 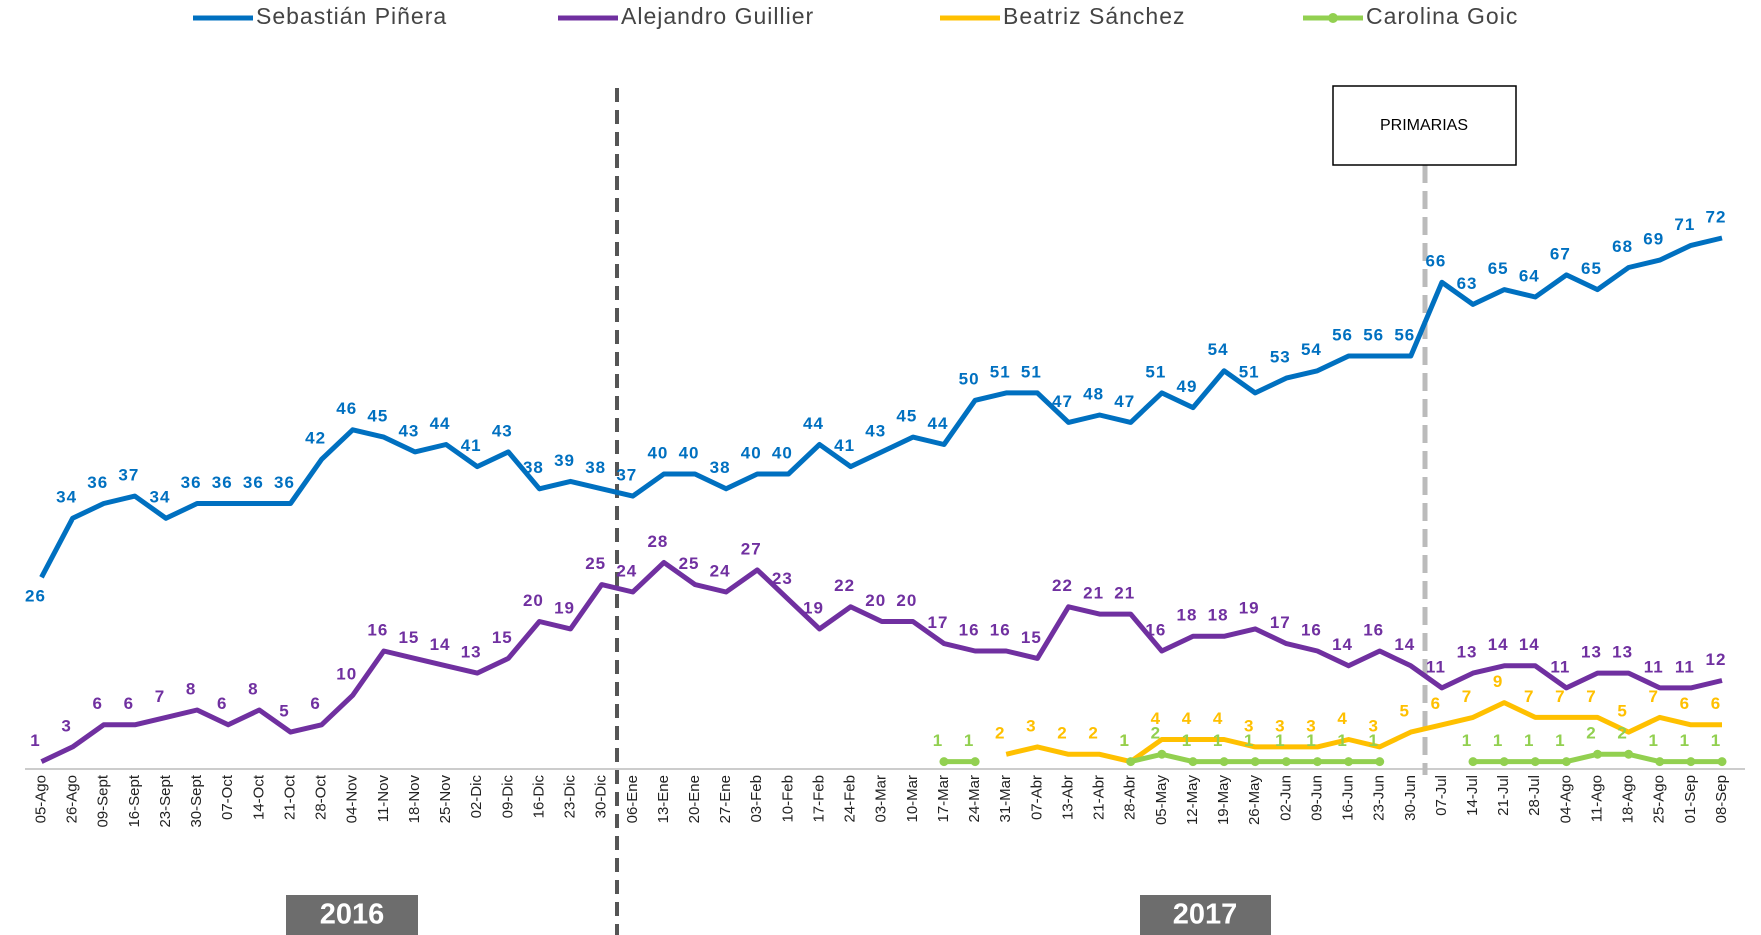 What do you see at coordinates (1653, 239) in the screenshot?
I see `data-label: 69` at bounding box center [1653, 239].